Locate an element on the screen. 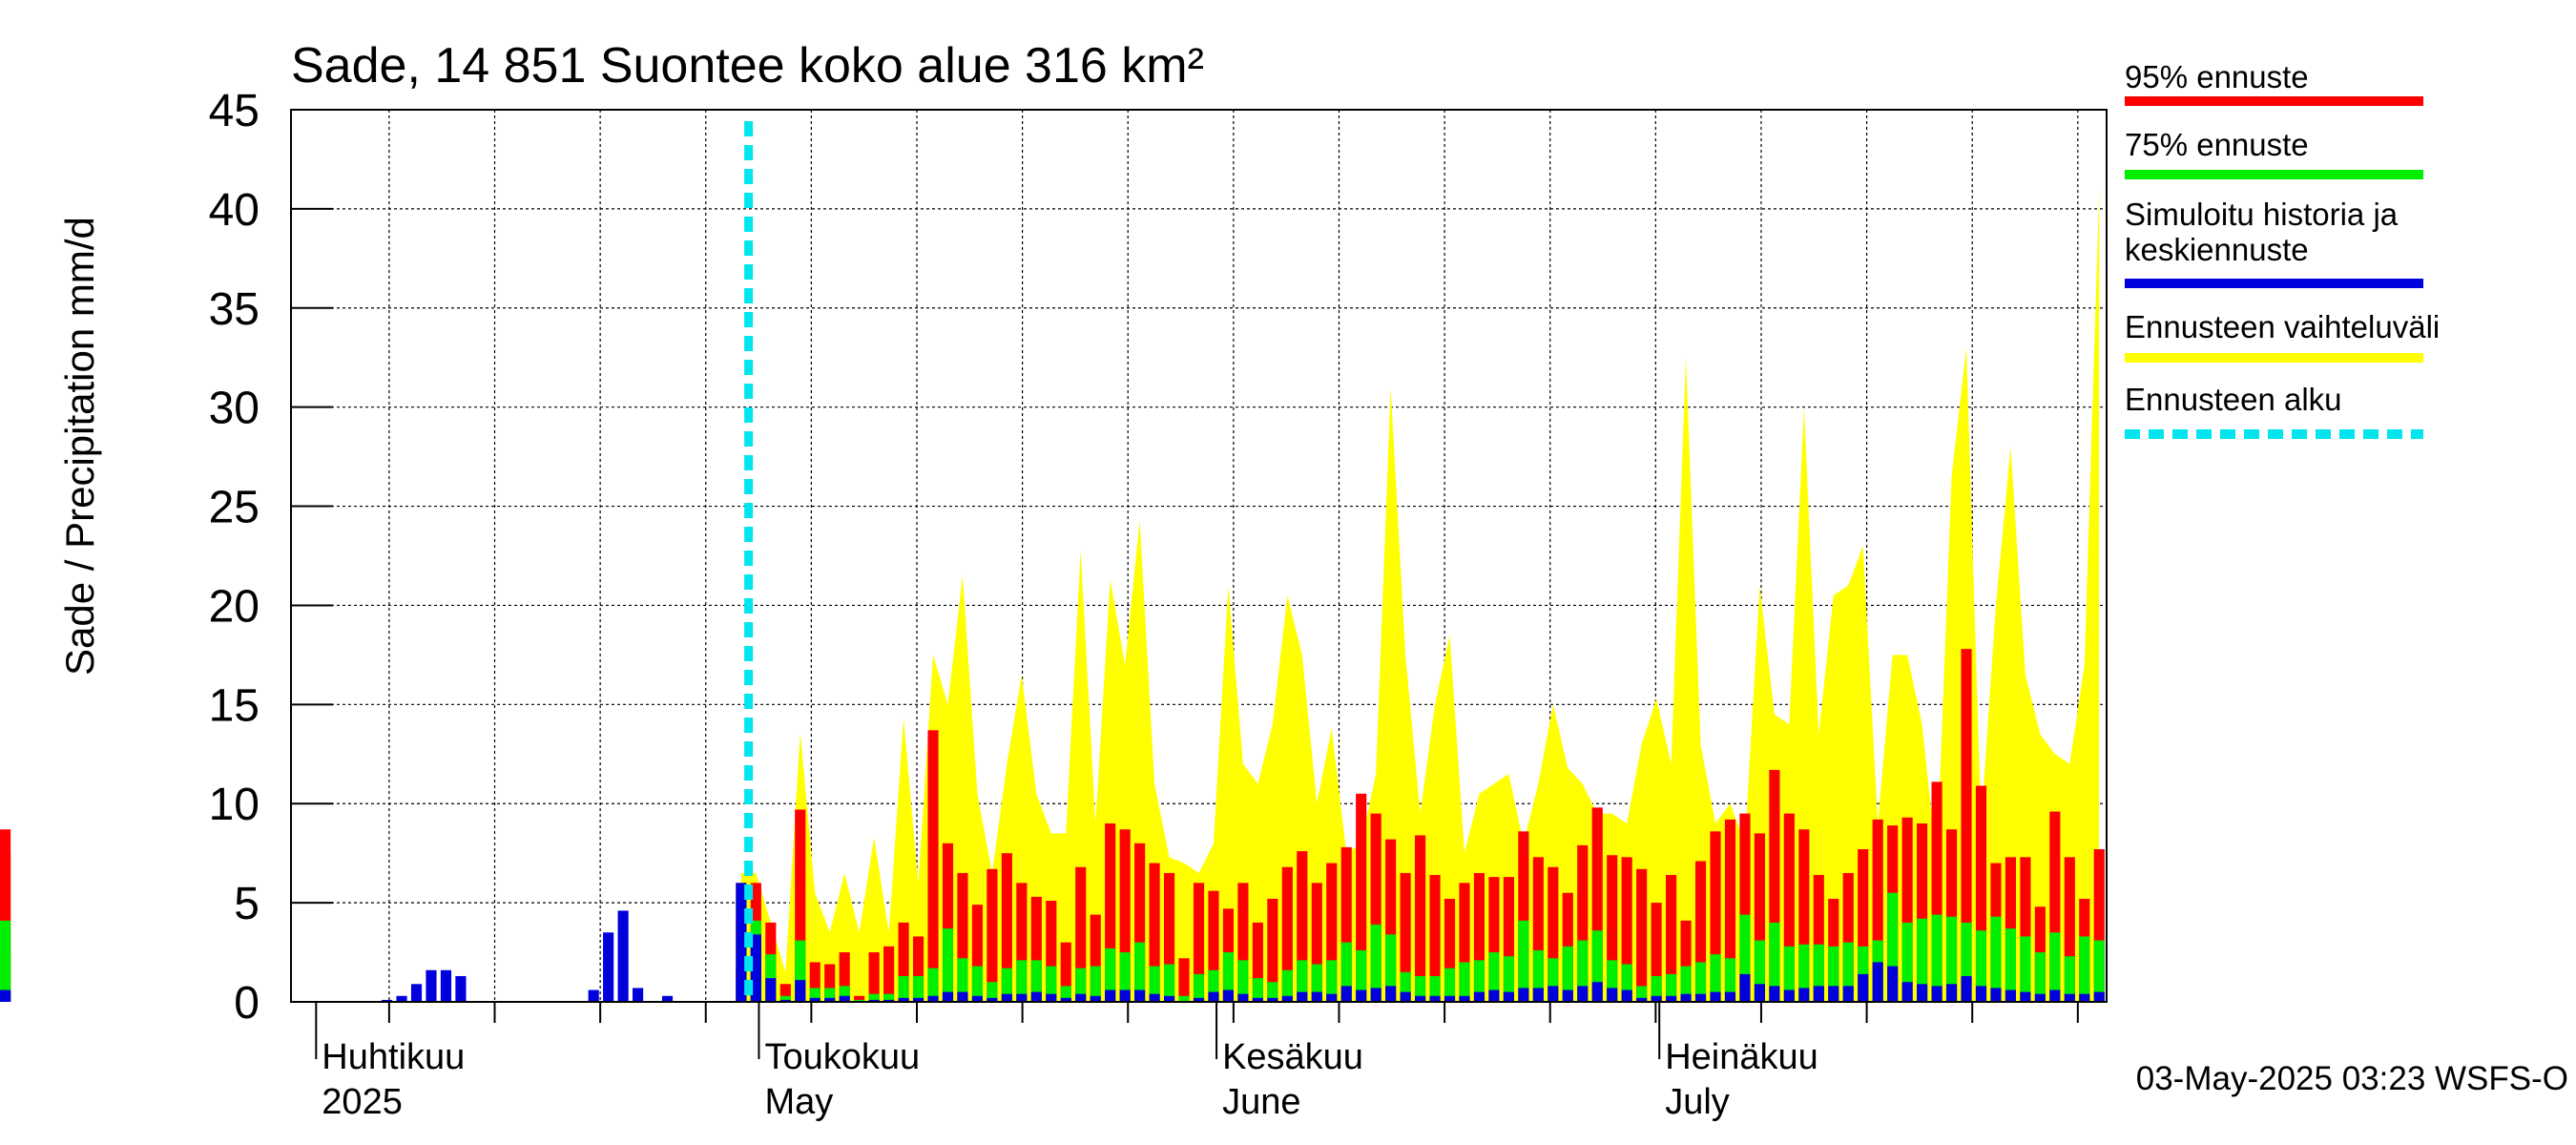 Image resolution: width=2576 pixels, height=1145 pixels. legend-label-2: keskiennuste is located at coordinates (2217, 250).